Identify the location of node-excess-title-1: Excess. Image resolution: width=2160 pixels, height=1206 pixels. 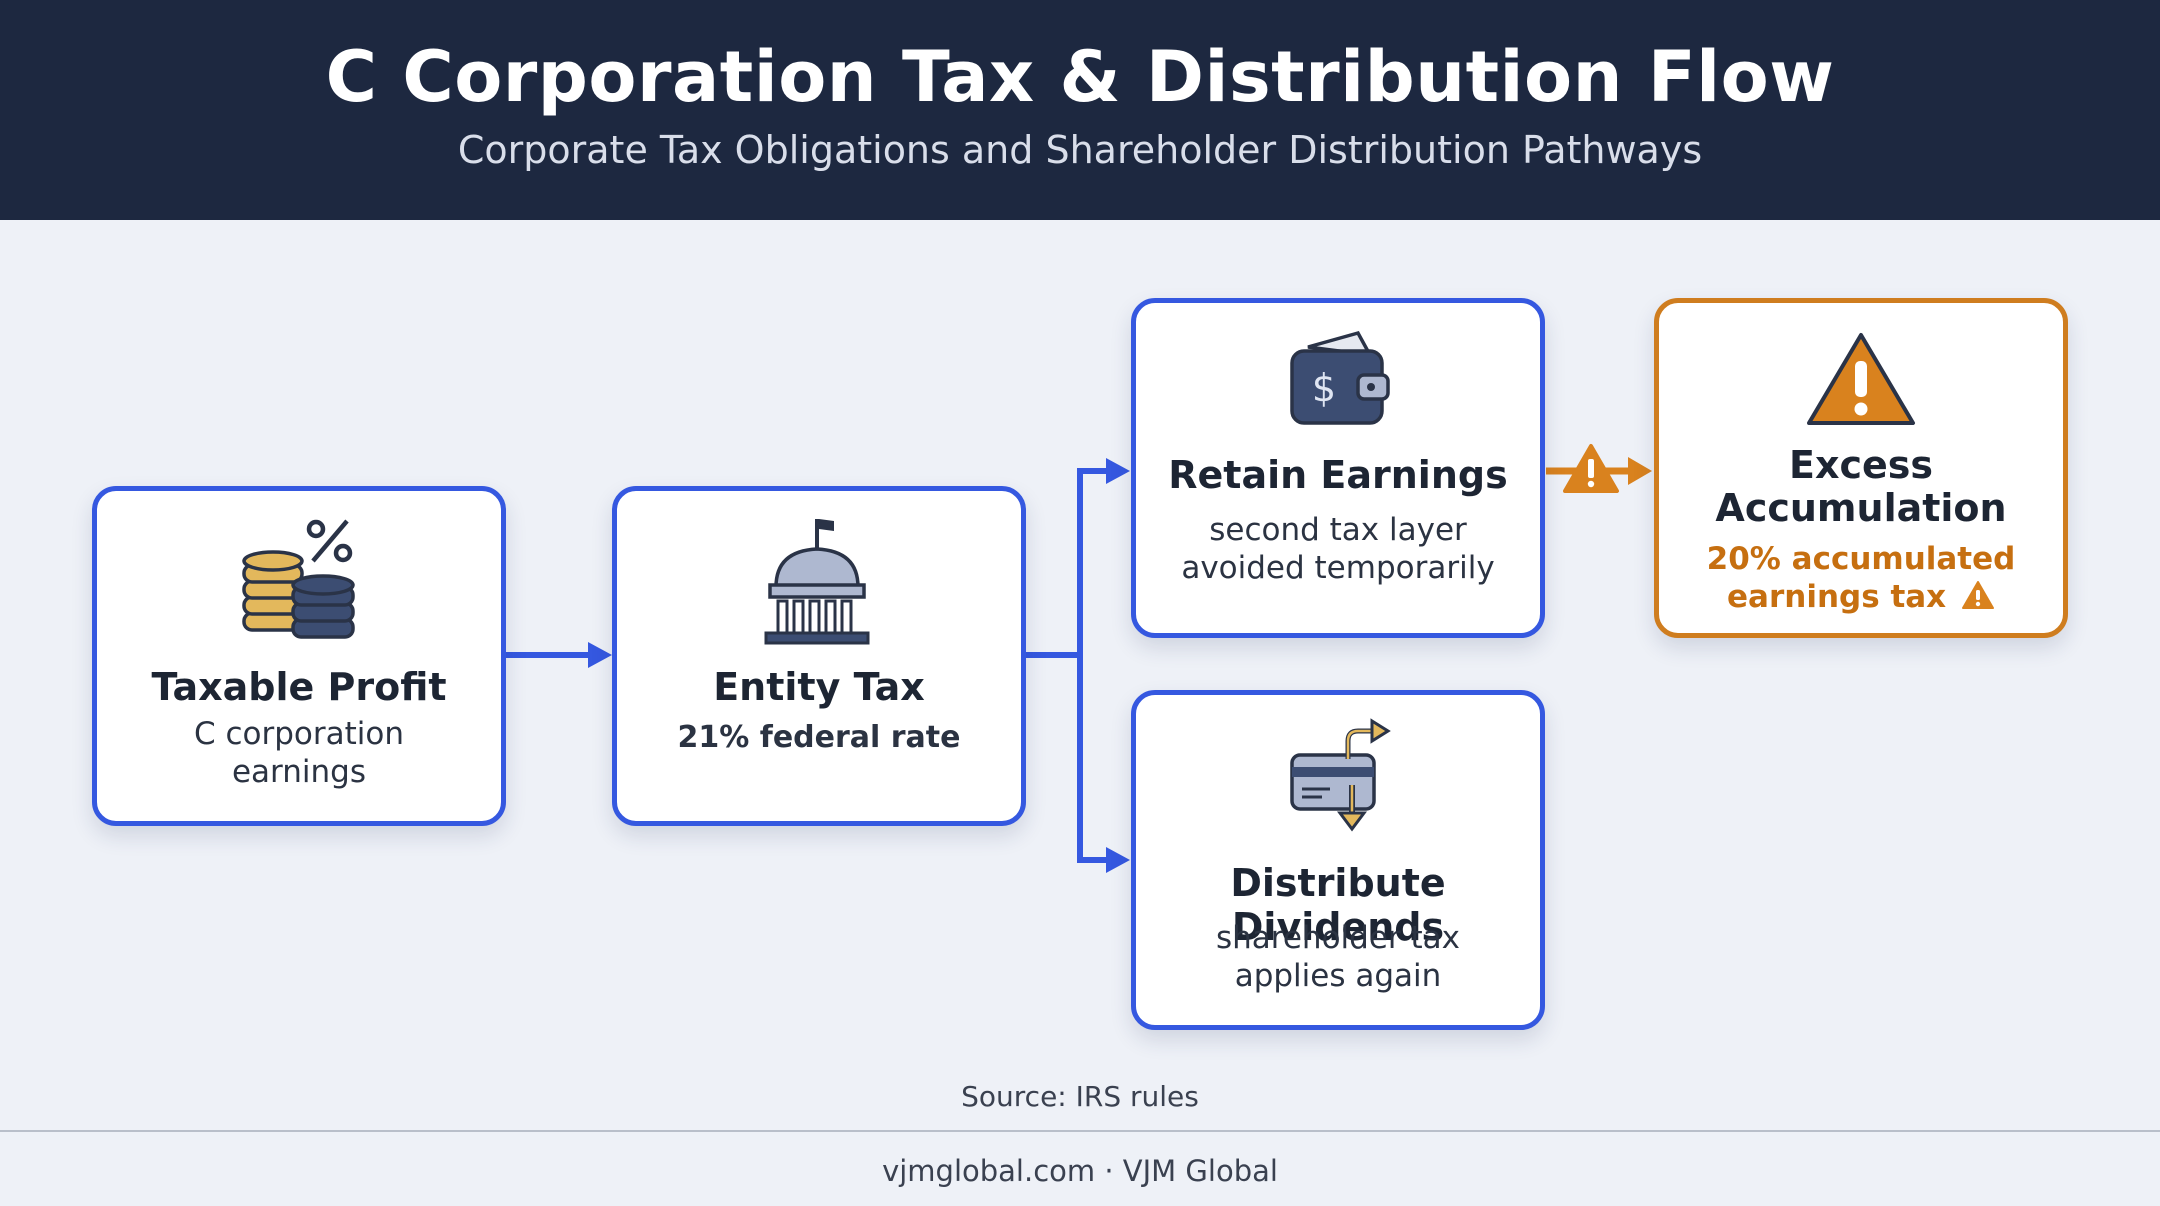
(1860, 465).